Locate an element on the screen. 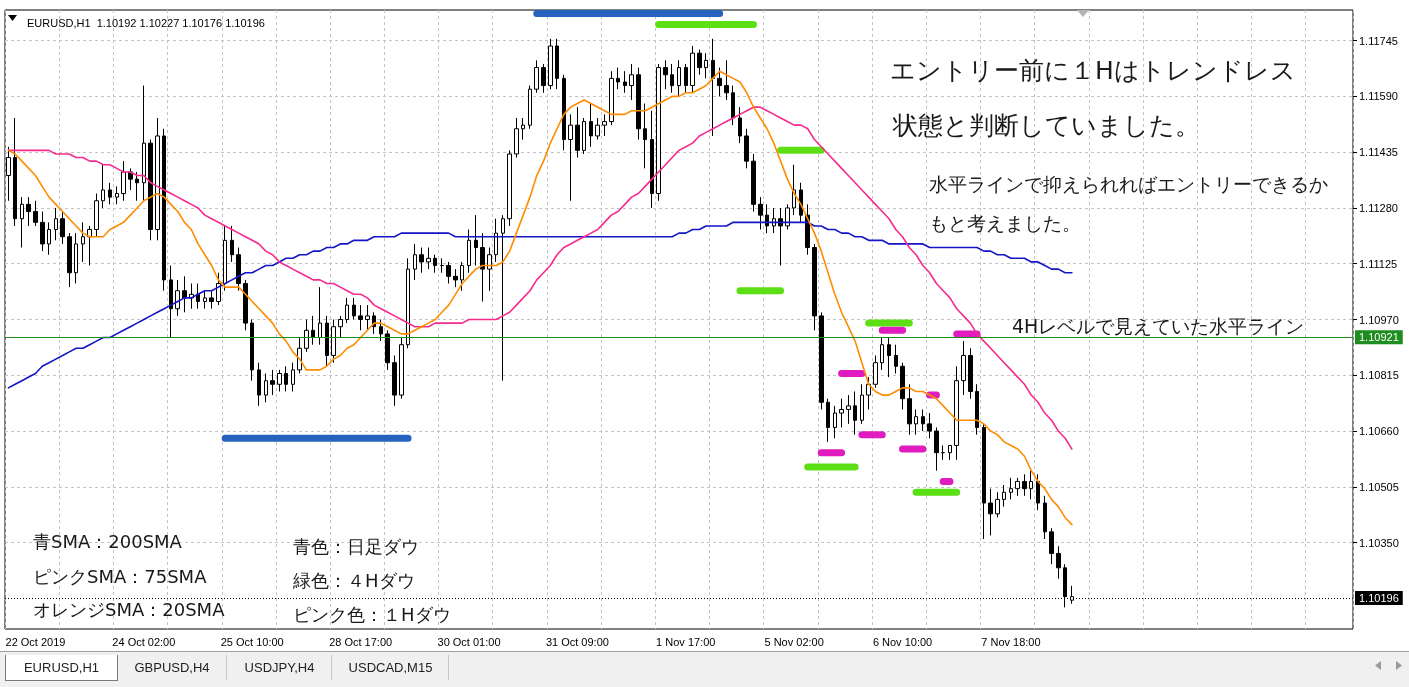  tab: USDCAD,M15 is located at coordinates (391, 667).